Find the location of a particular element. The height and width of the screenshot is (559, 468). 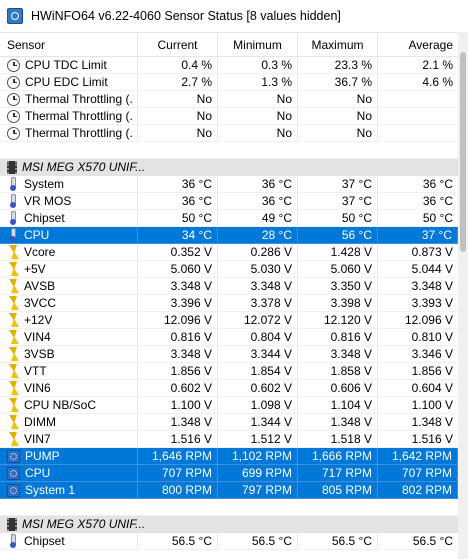

table-row: CPU 34 °C 28 °C 56 °C 37 °C is located at coordinates (229, 235).